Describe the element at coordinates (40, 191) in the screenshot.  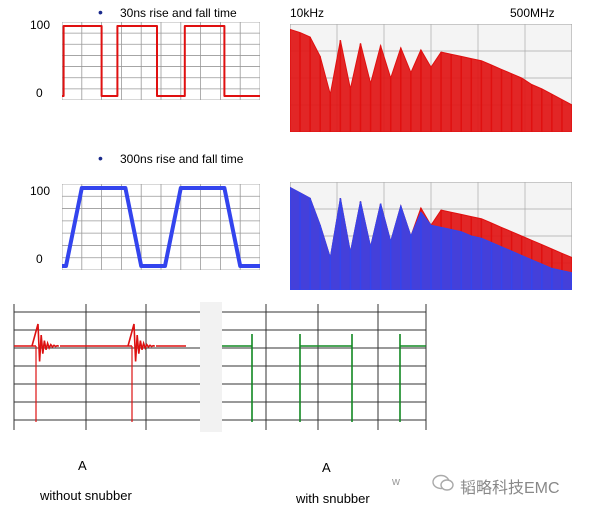
I see `y-tick-100-mid: 100` at that location.